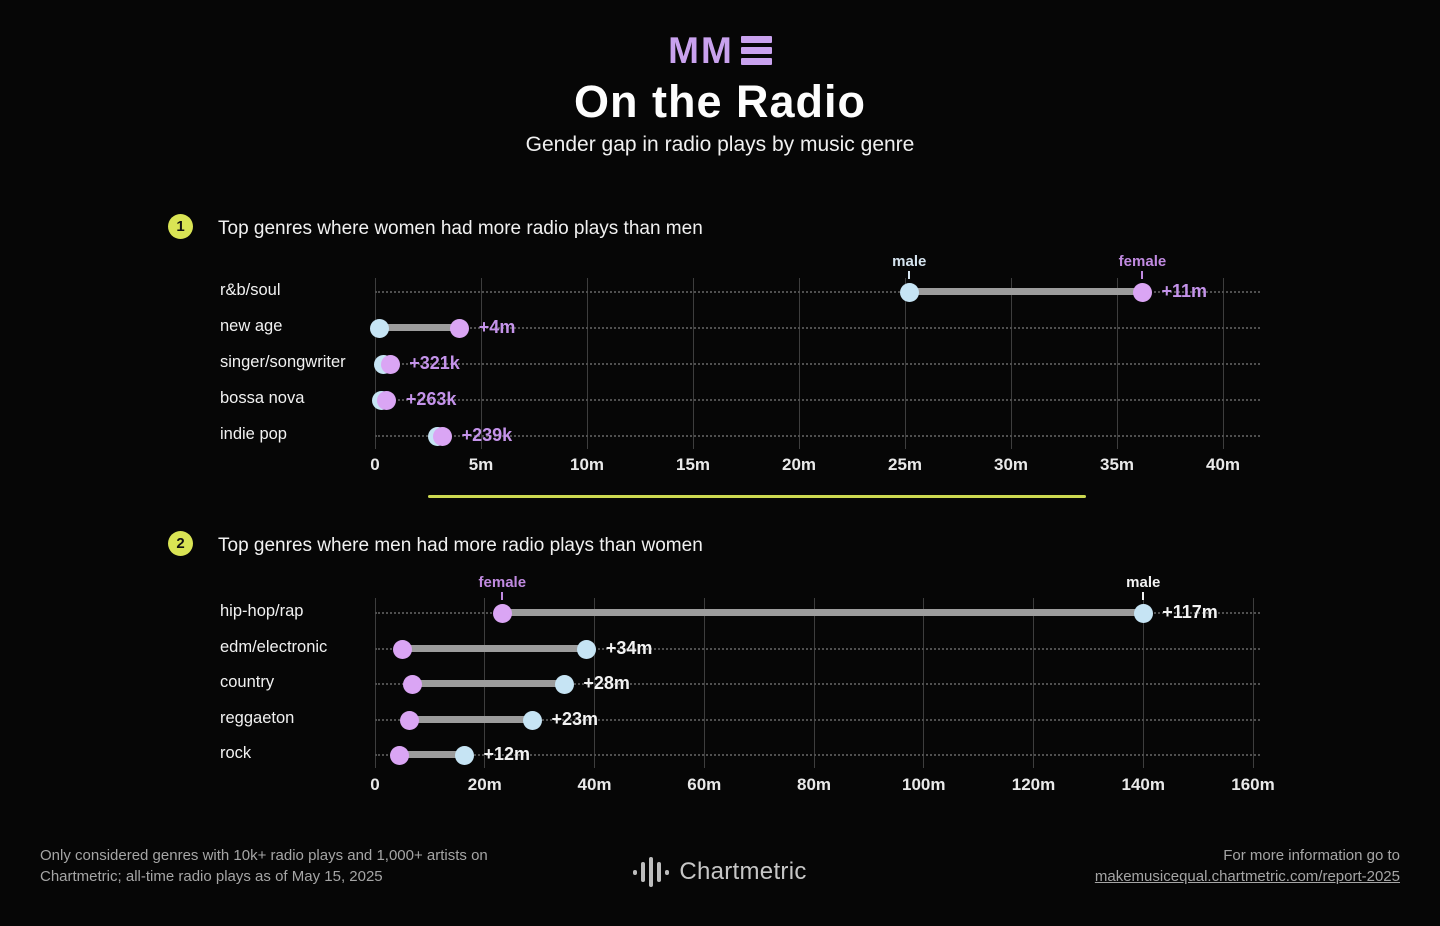 The height and width of the screenshot is (926, 1440). I want to click on tick-label: 5m, so click(481, 464).